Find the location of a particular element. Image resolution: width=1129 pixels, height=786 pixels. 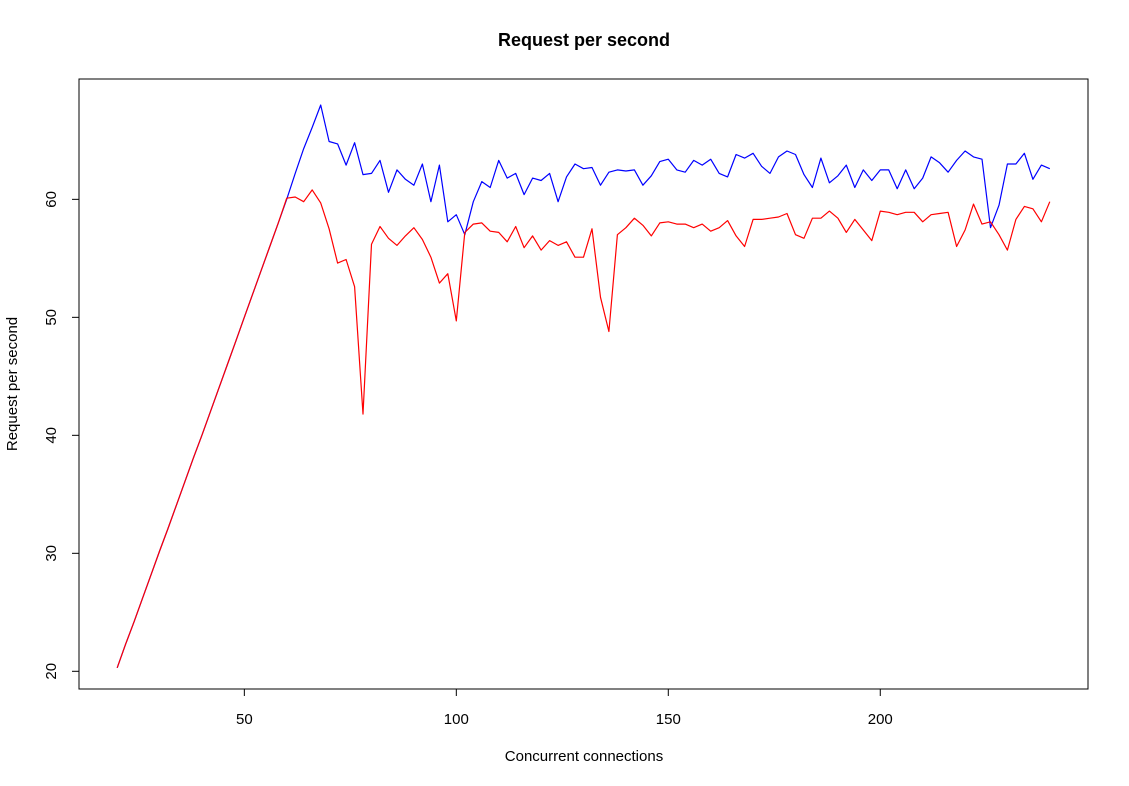

y-tick-label: 40 is located at coordinates (51, 435).